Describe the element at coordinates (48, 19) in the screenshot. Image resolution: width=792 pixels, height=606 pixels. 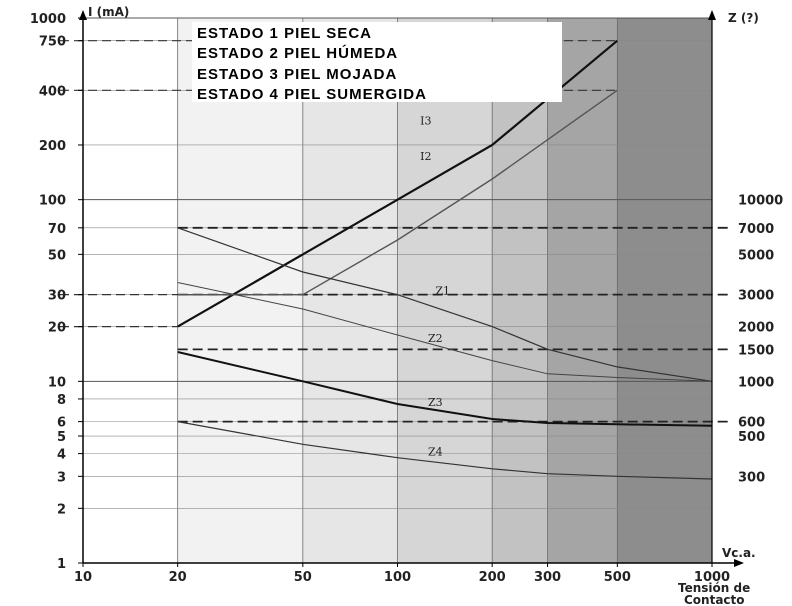
I see `y-left-tick-label: 1000` at that location.